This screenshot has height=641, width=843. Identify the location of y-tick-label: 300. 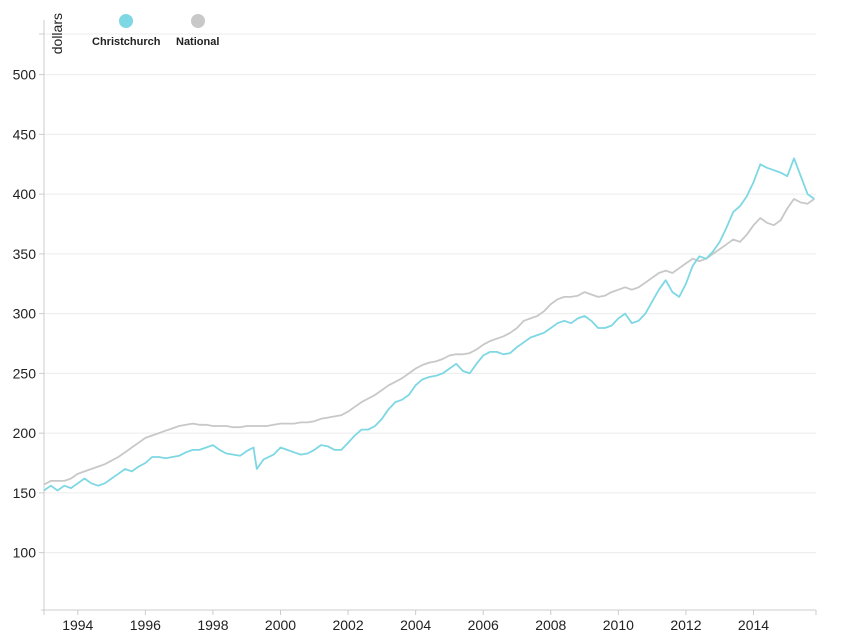
(25, 314).